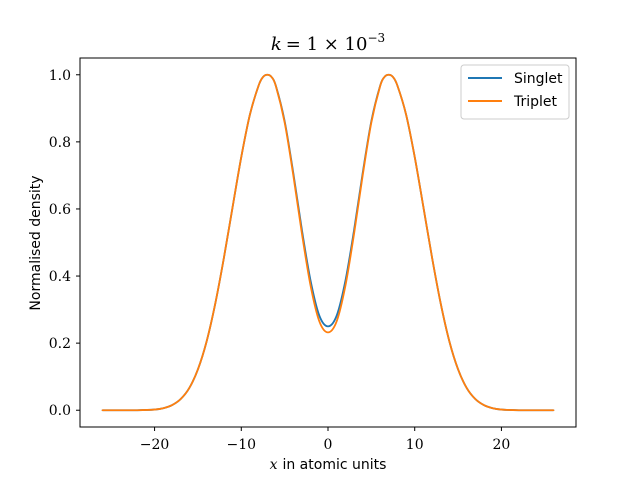  I want to click on y-axis-ticks: 0.0 0.2 0.4 0.6 0.8 1.0, so click(64, 243).